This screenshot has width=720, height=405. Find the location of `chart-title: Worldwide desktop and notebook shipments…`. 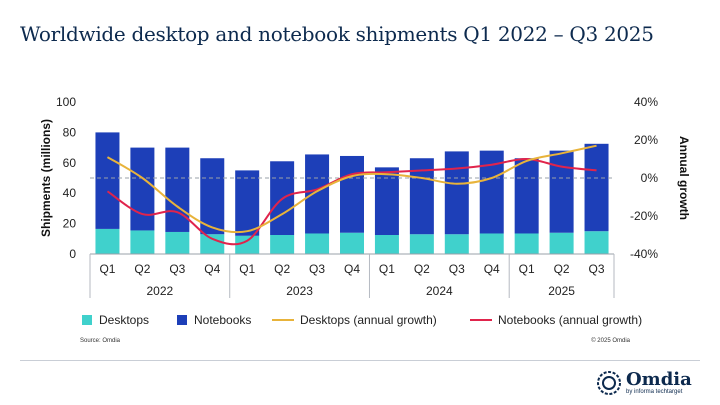

chart-title: Worldwide desktop and notebook shipments… is located at coordinates (337, 34).